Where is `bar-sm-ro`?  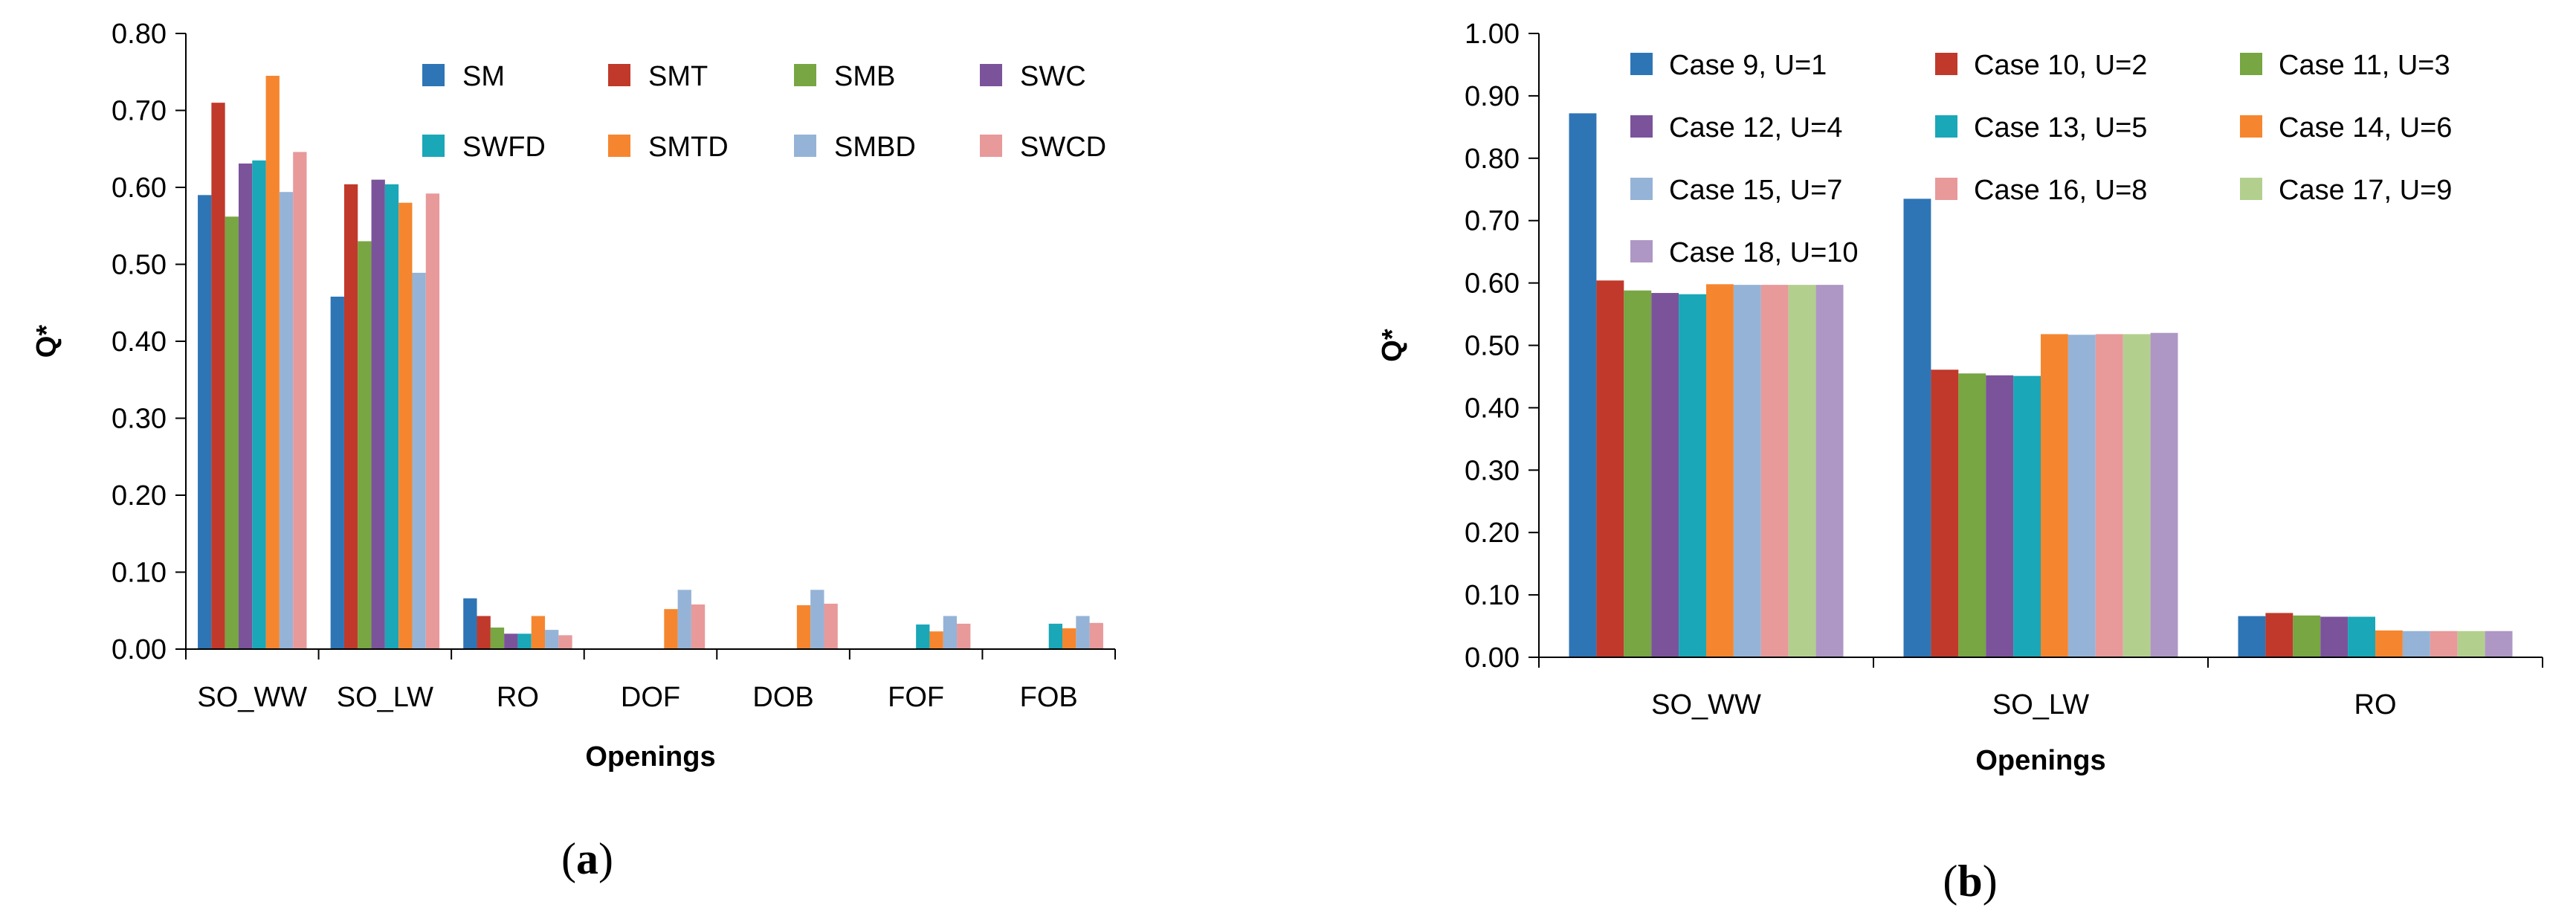 bar-sm-ro is located at coordinates (470, 623).